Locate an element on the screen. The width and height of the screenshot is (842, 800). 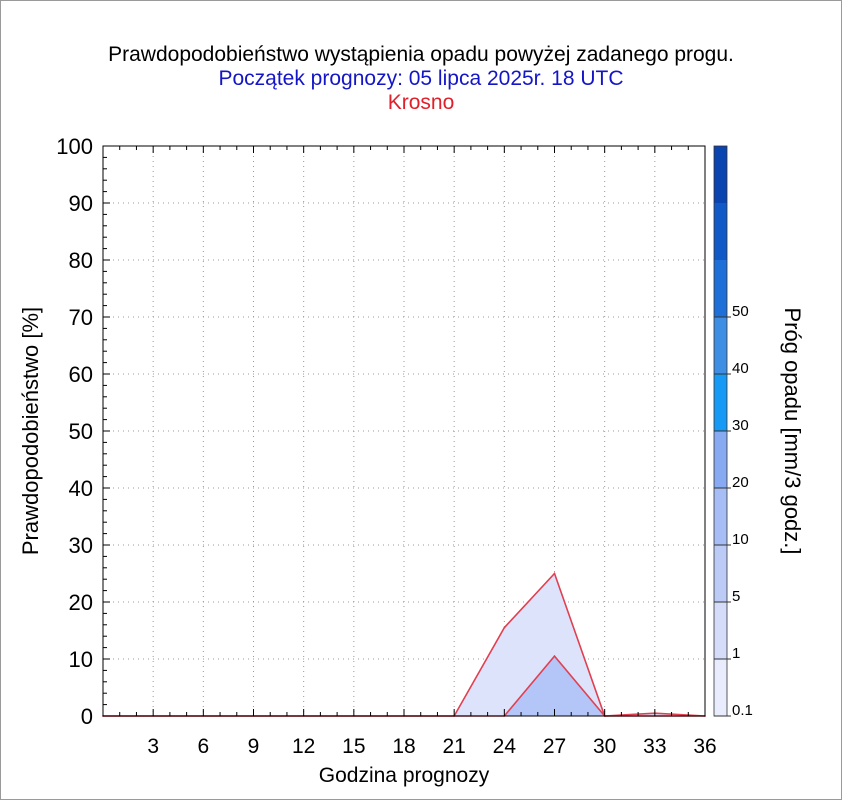
x-tick-label: 12 is located at coordinates (303, 746).